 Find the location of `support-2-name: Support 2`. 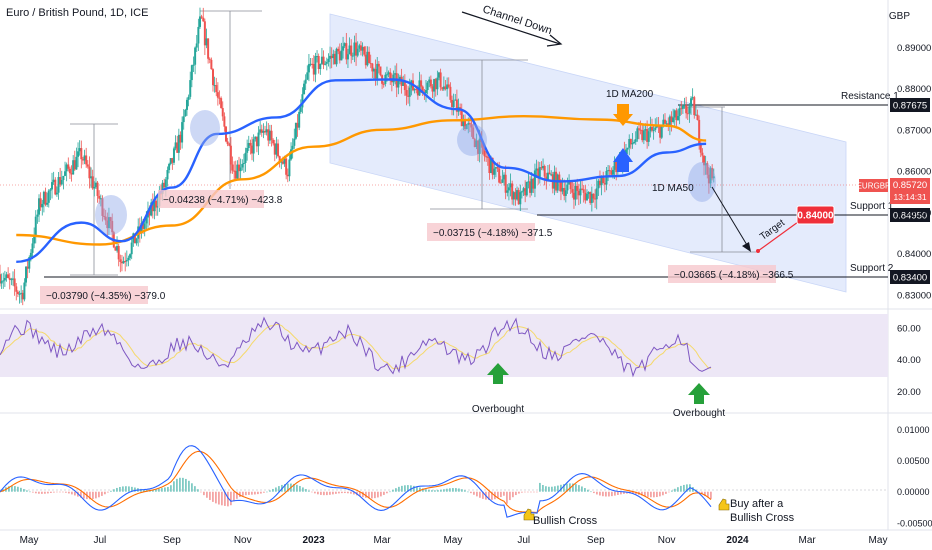

support-2-name: Support 2 is located at coordinates (872, 268).